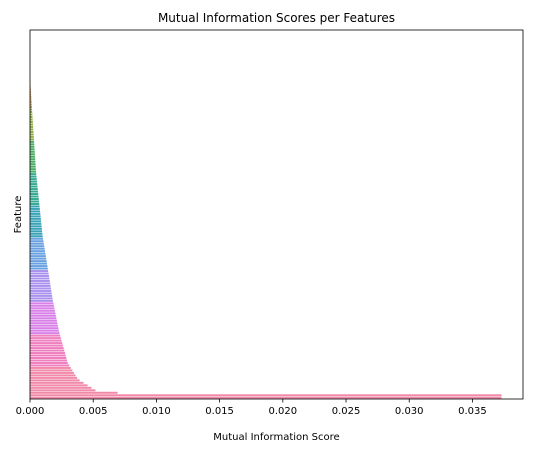  Describe the element at coordinates (251, 408) in the screenshot. I see `x-axis-ticks: 0.000 0.005 0.010 0.015 0.020 0.025 0.030 0.035` at that location.